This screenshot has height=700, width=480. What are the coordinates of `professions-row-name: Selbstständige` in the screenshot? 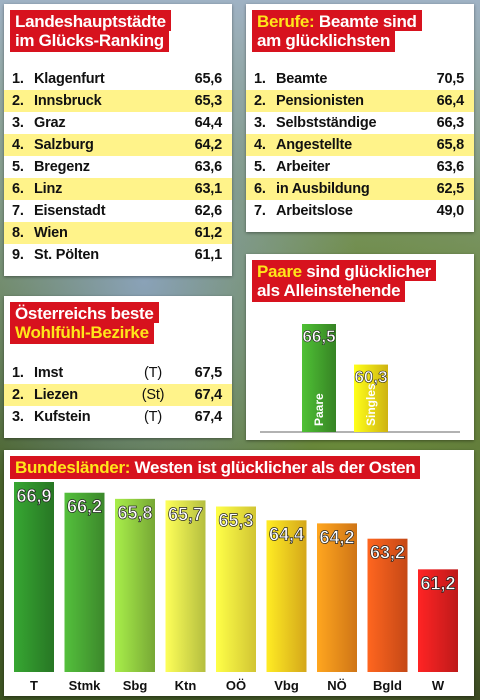 It's located at (326, 123).